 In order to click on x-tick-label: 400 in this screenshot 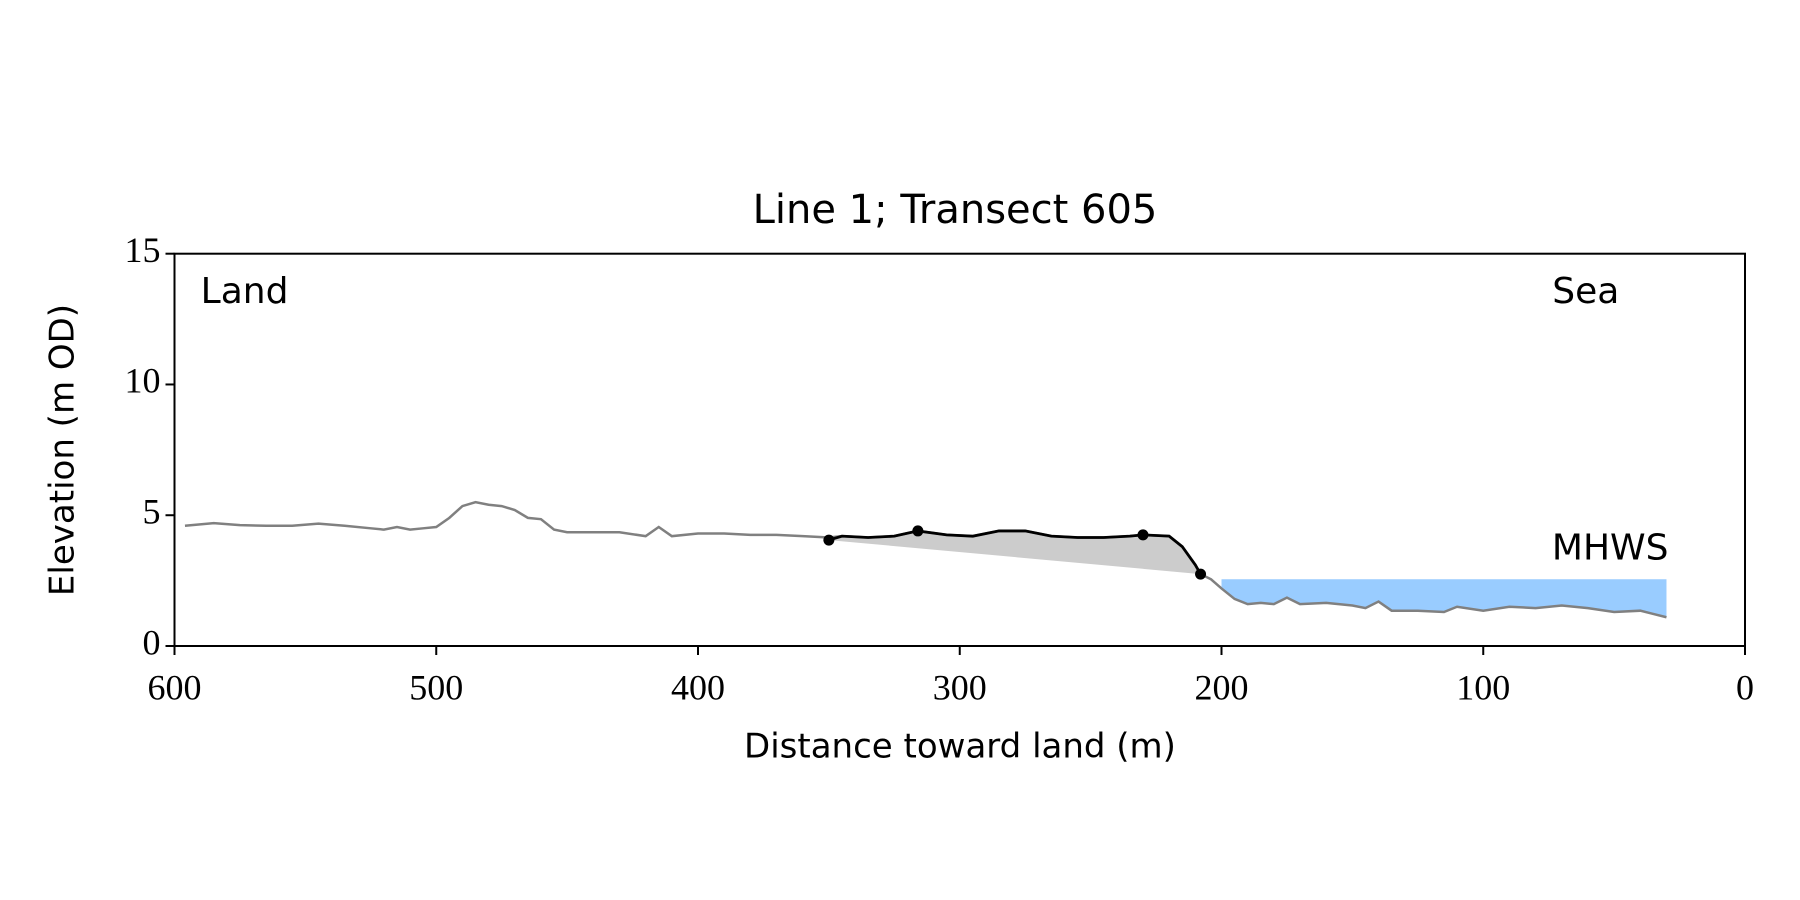, I will do `click(698, 687)`.